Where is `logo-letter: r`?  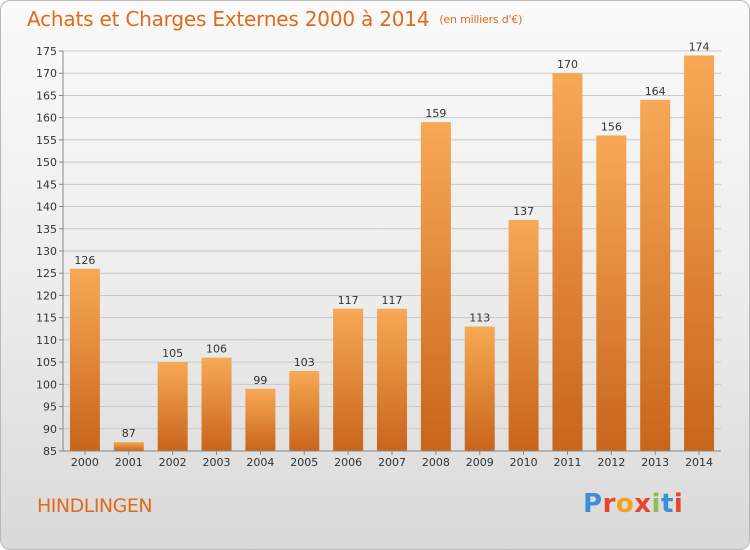
logo-letter: r is located at coordinates (609, 504).